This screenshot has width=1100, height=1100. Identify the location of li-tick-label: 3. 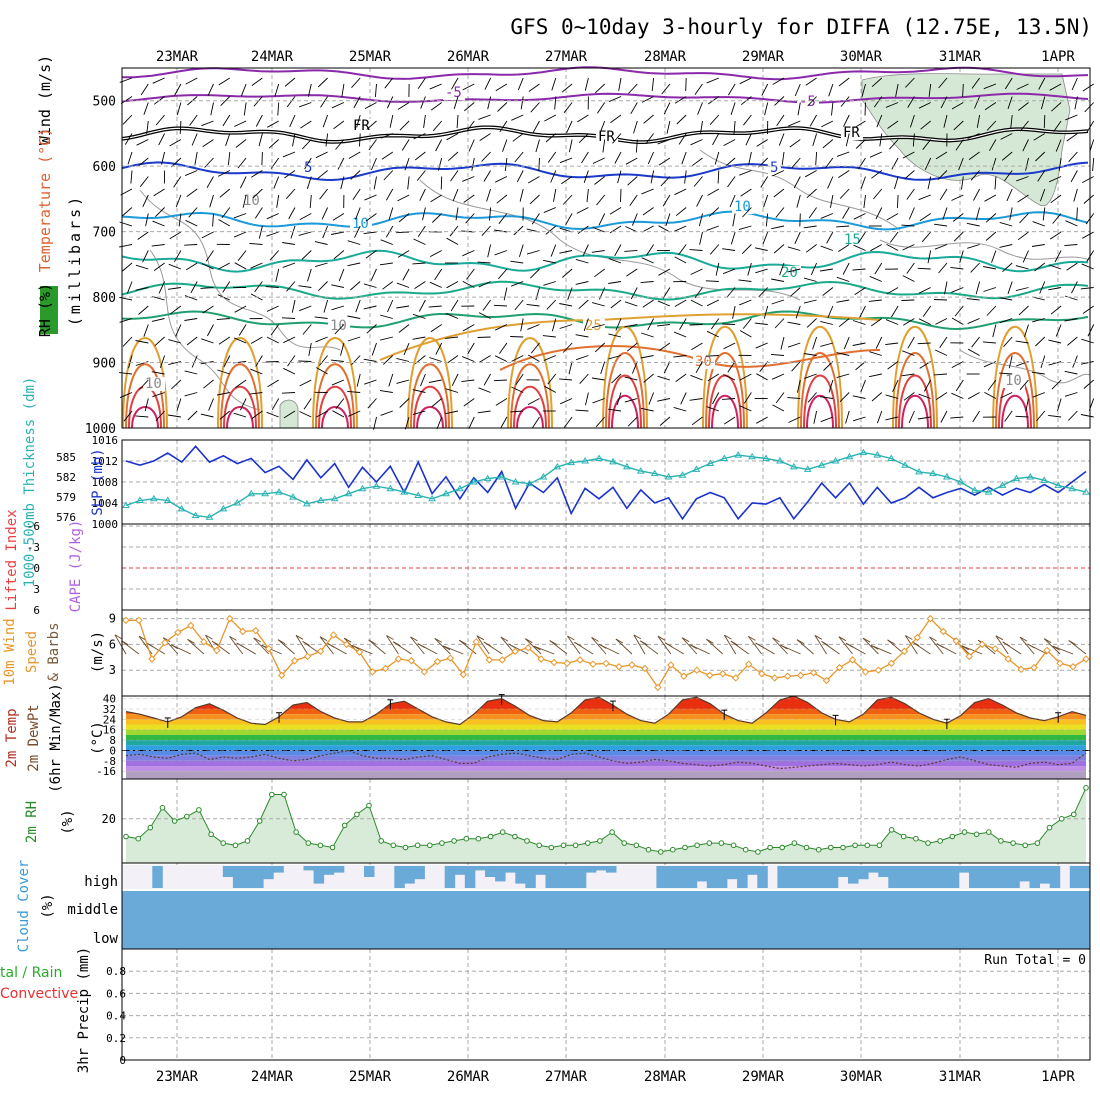
(36, 589).